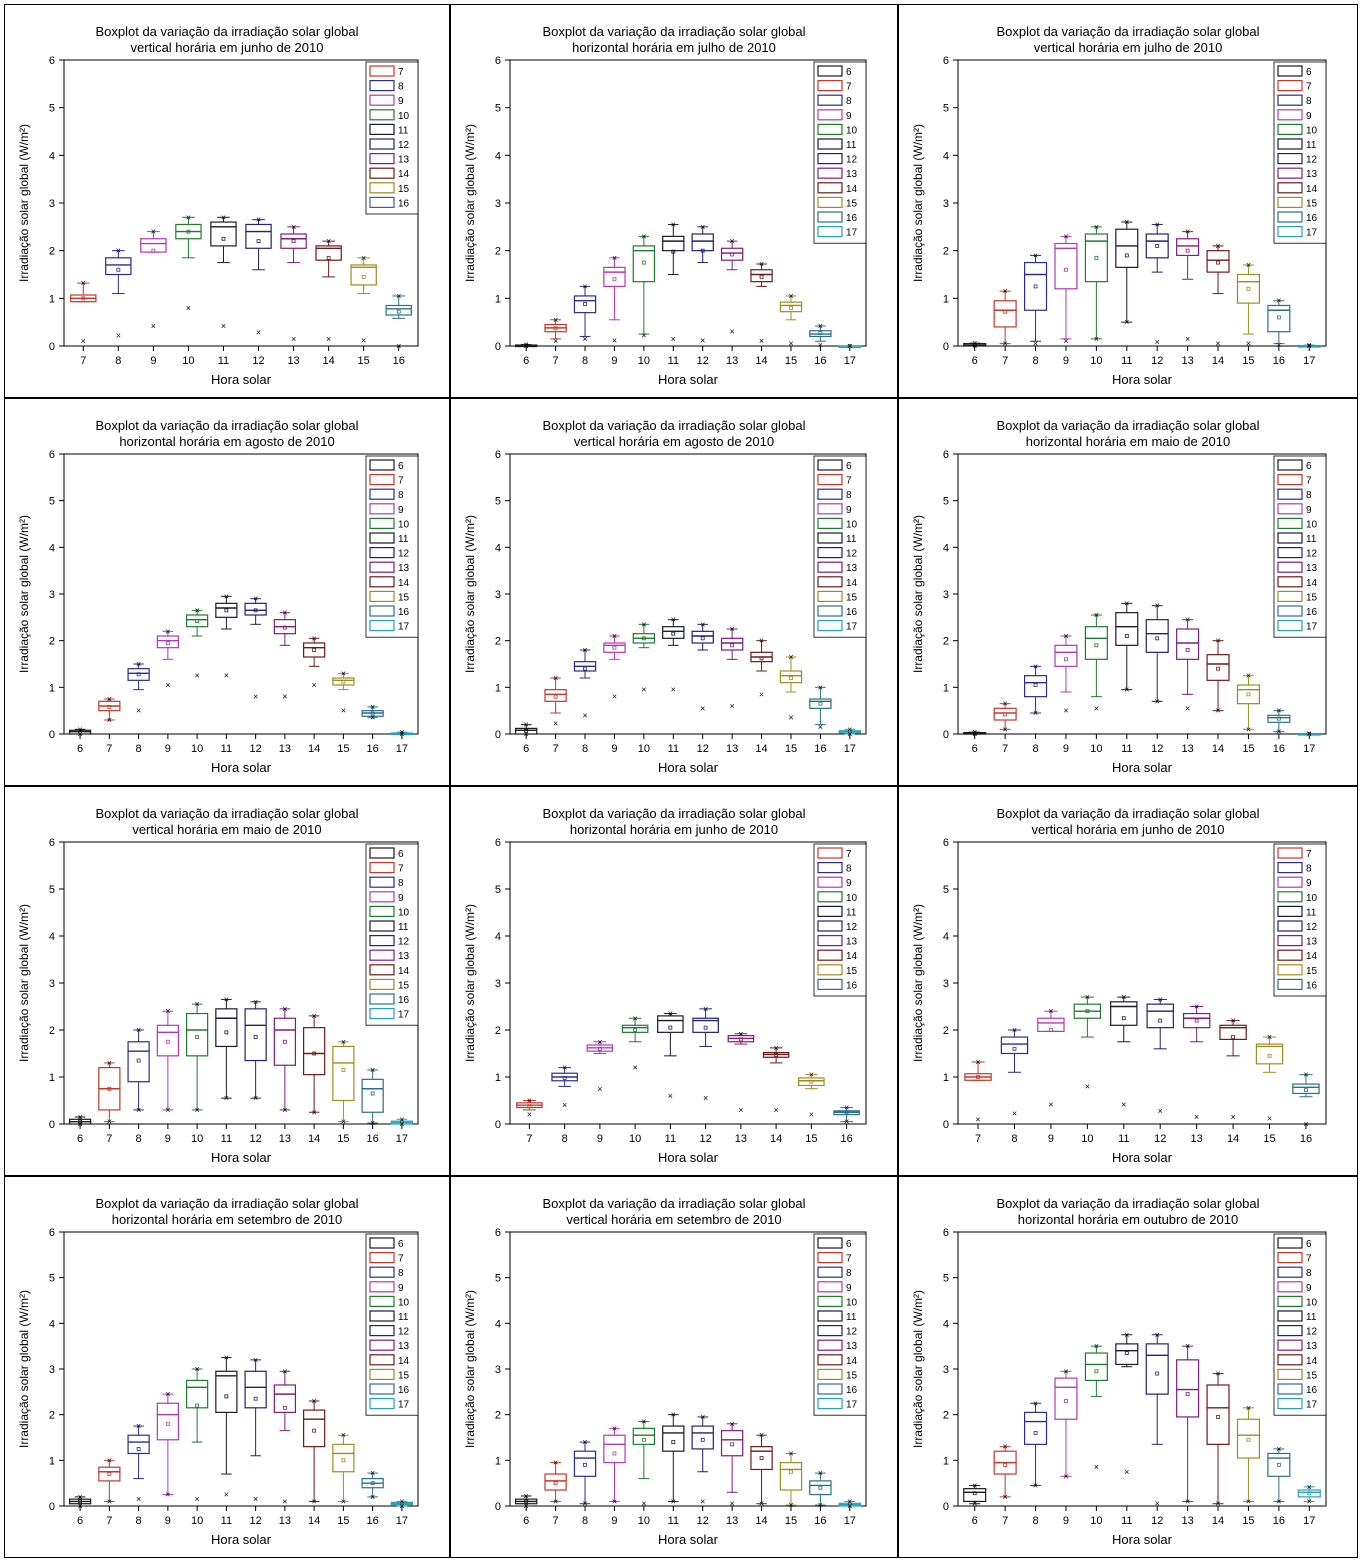 This screenshot has height=1562, width=1362. Describe the element at coordinates (852, 583) in the screenshot. I see `legend-label: 14` at that location.